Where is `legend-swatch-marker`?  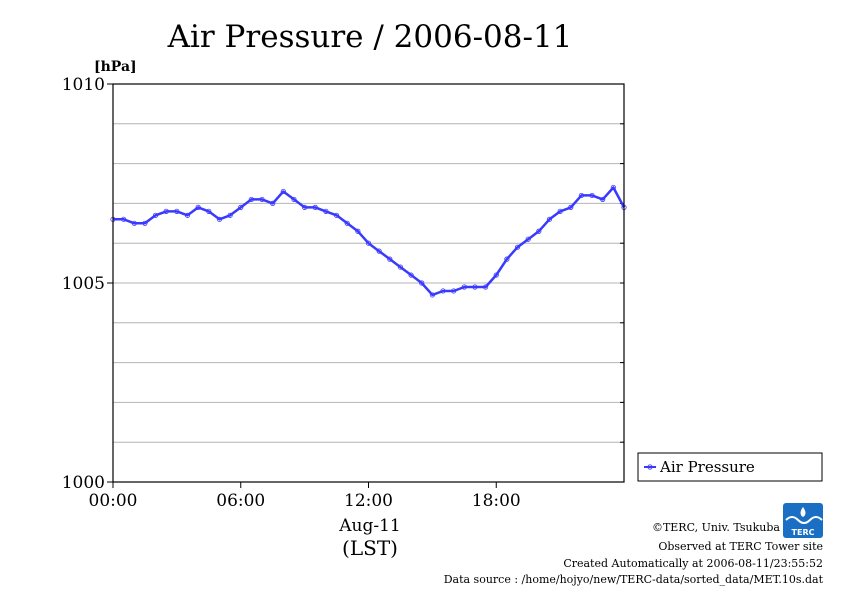
legend-swatch-marker is located at coordinates (650, 467).